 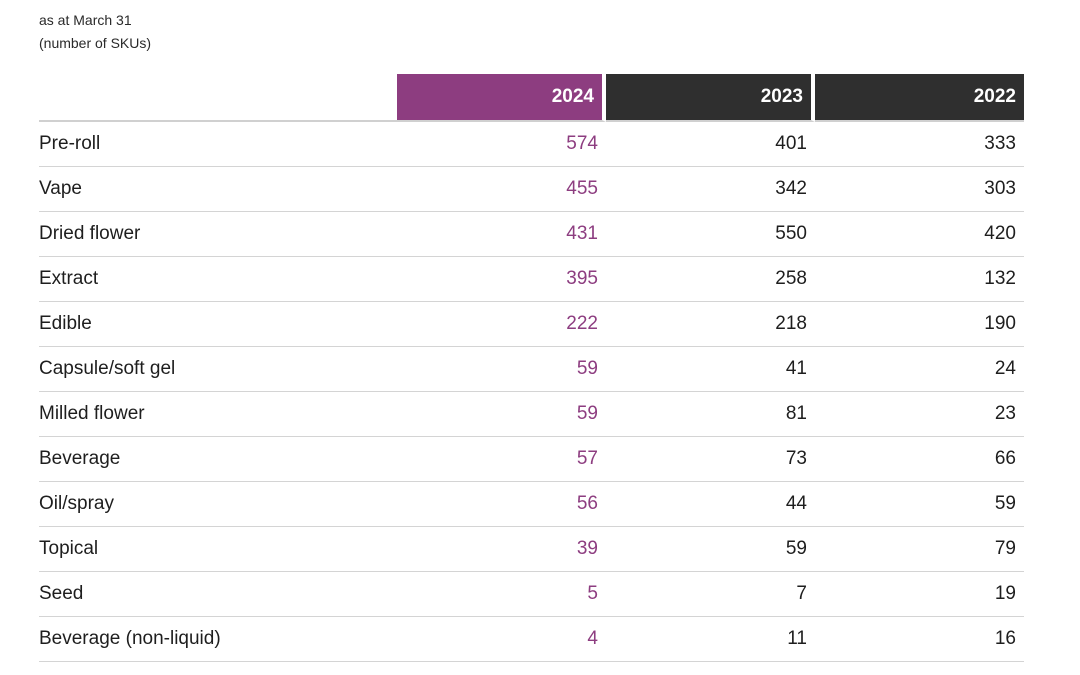 I want to click on table-row: Extract 395 258 132, so click(x=531, y=279).